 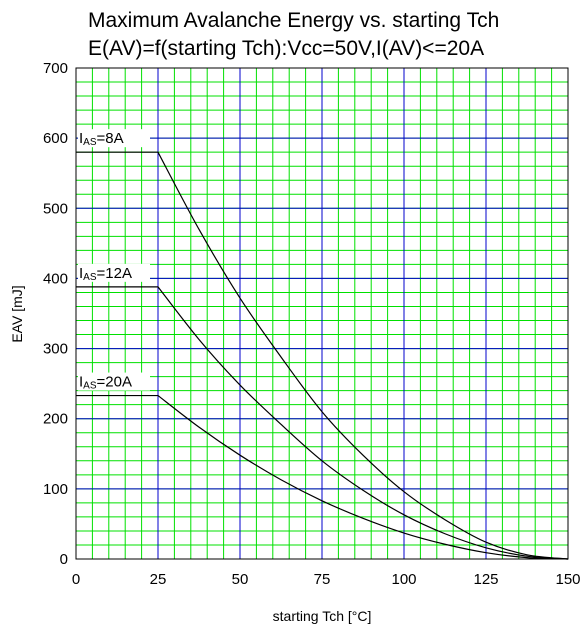 What do you see at coordinates (55, 208) in the screenshot?
I see `y-tick-label: 500` at bounding box center [55, 208].